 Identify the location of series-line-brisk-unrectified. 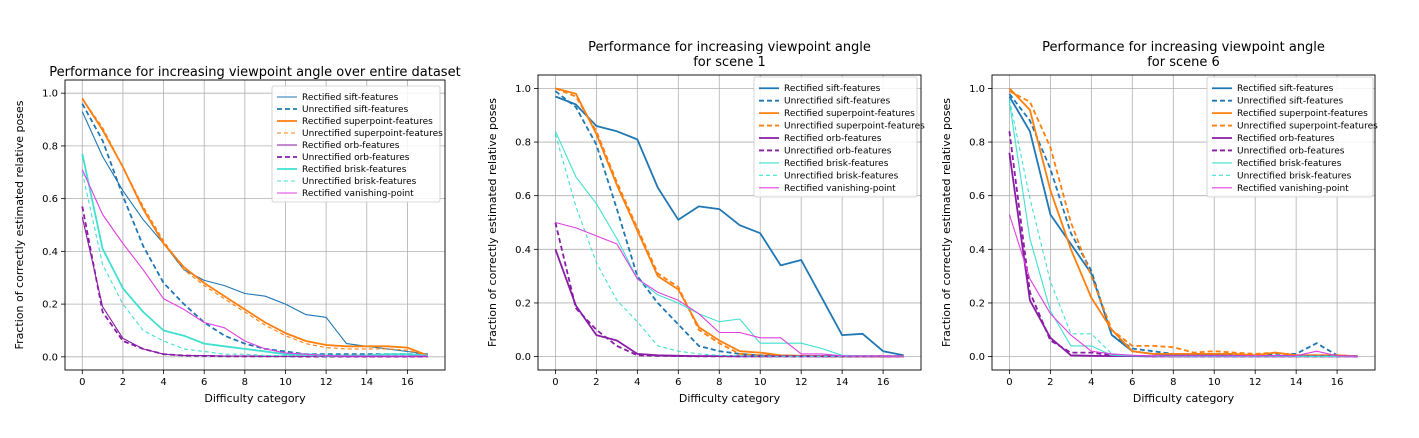
(254, 264).